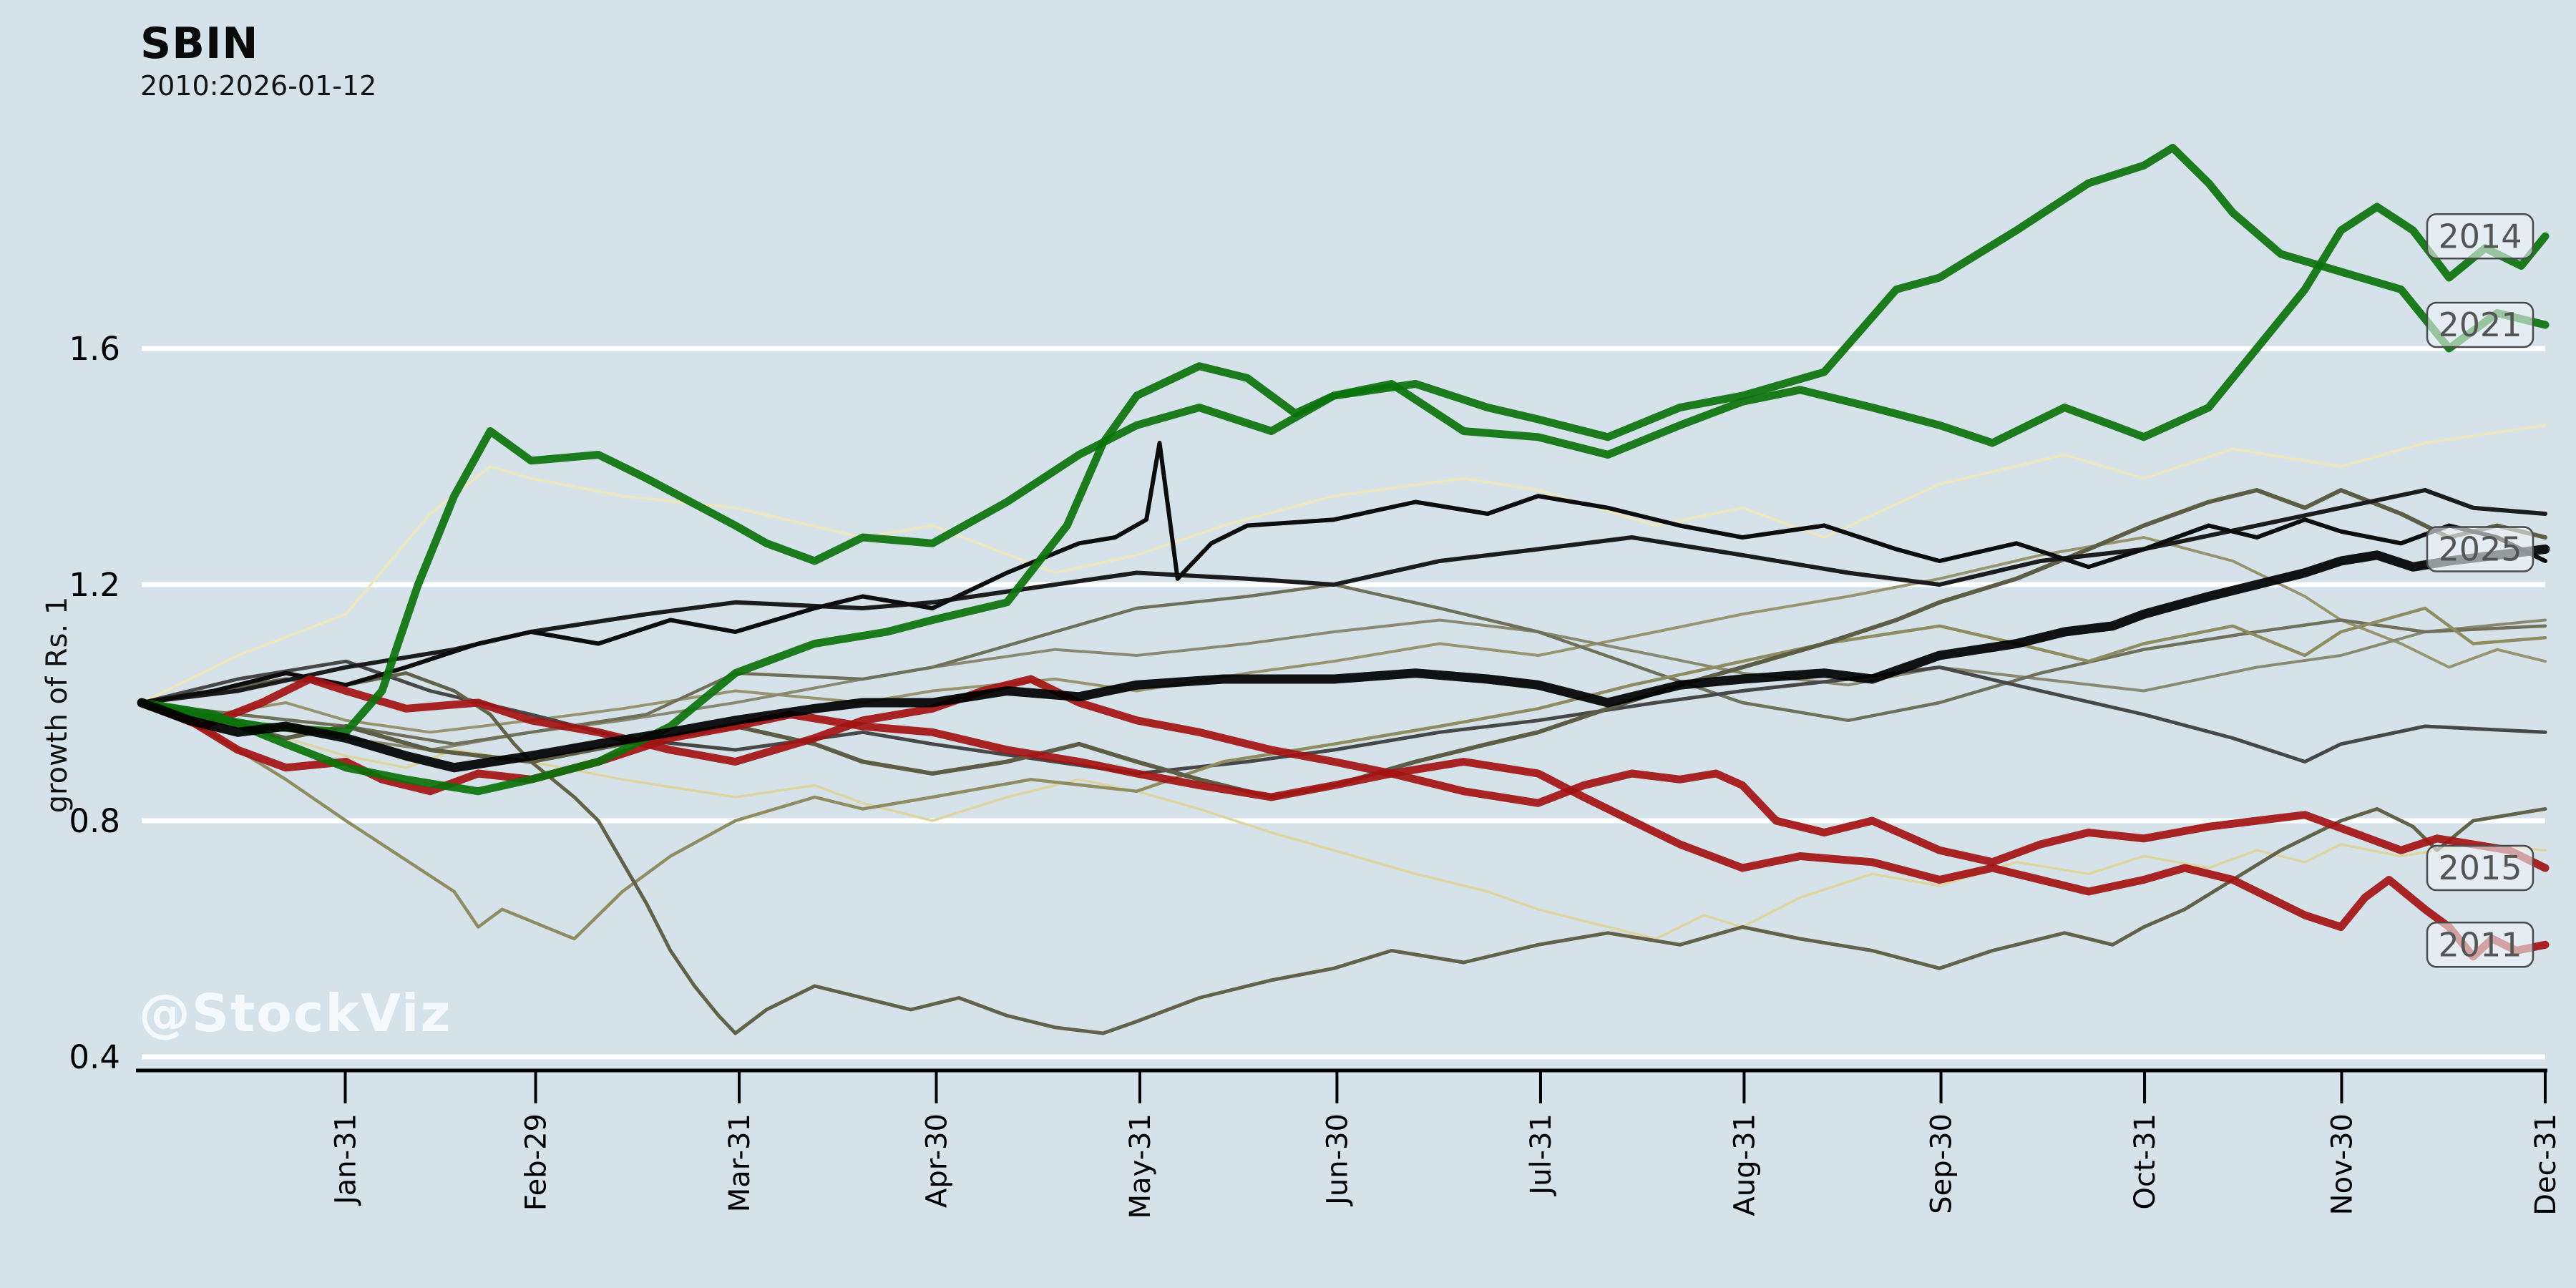  Describe the element at coordinates (94, 821) in the screenshot. I see `y-tick-label: 0.8` at that location.